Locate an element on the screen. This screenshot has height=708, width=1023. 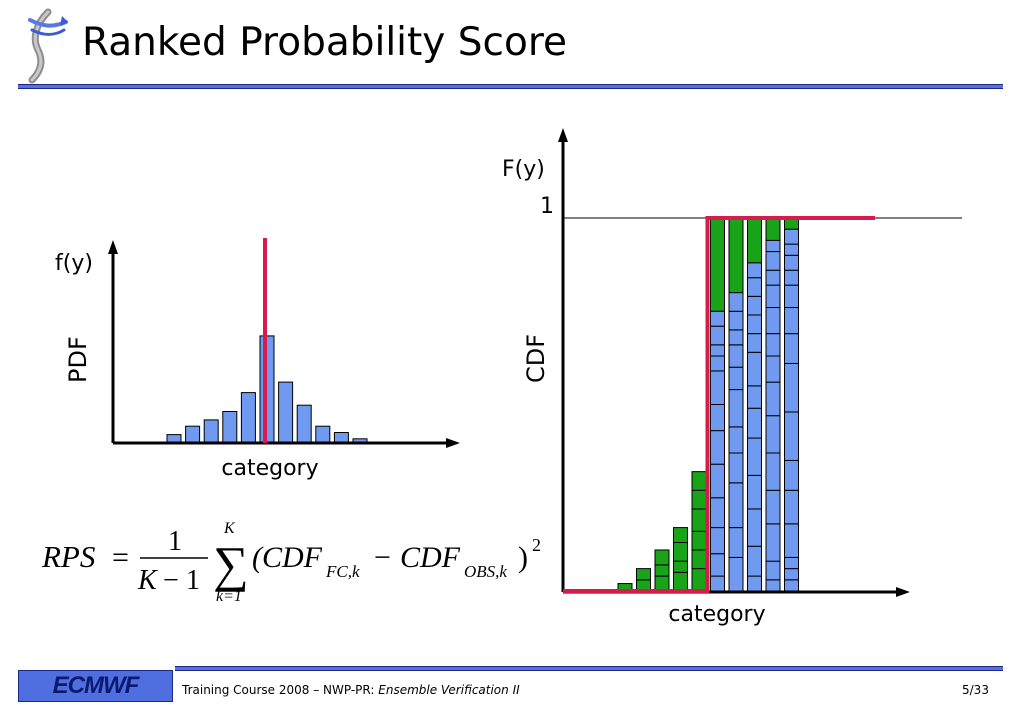
title-divider is located at coordinates (510, 86).